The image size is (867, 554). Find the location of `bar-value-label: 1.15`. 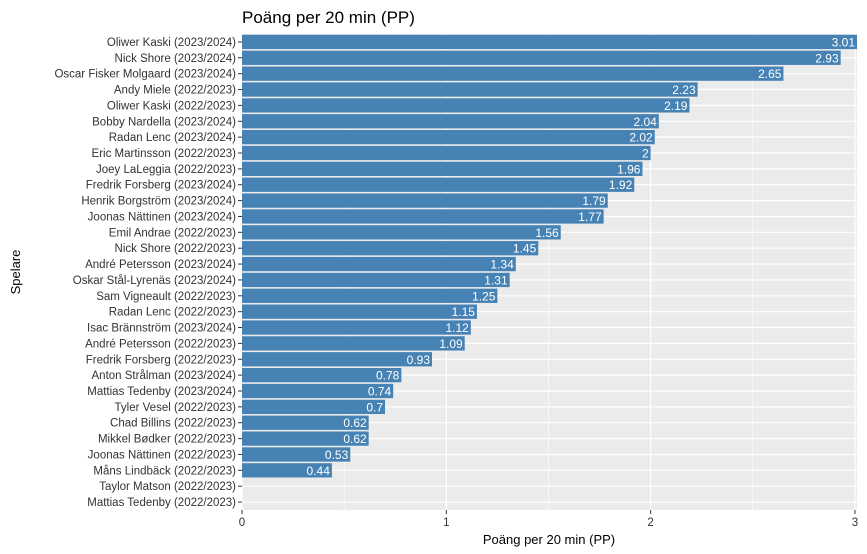

bar-value-label: 1.15 is located at coordinates (464, 312).